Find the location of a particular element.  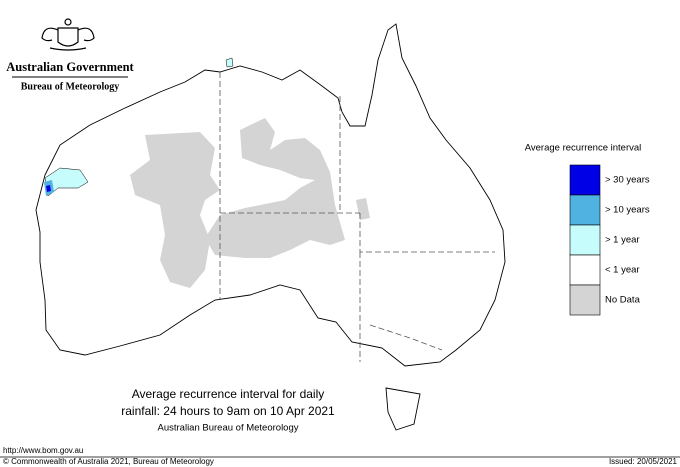

legend-label: No Data is located at coordinates (623, 300).